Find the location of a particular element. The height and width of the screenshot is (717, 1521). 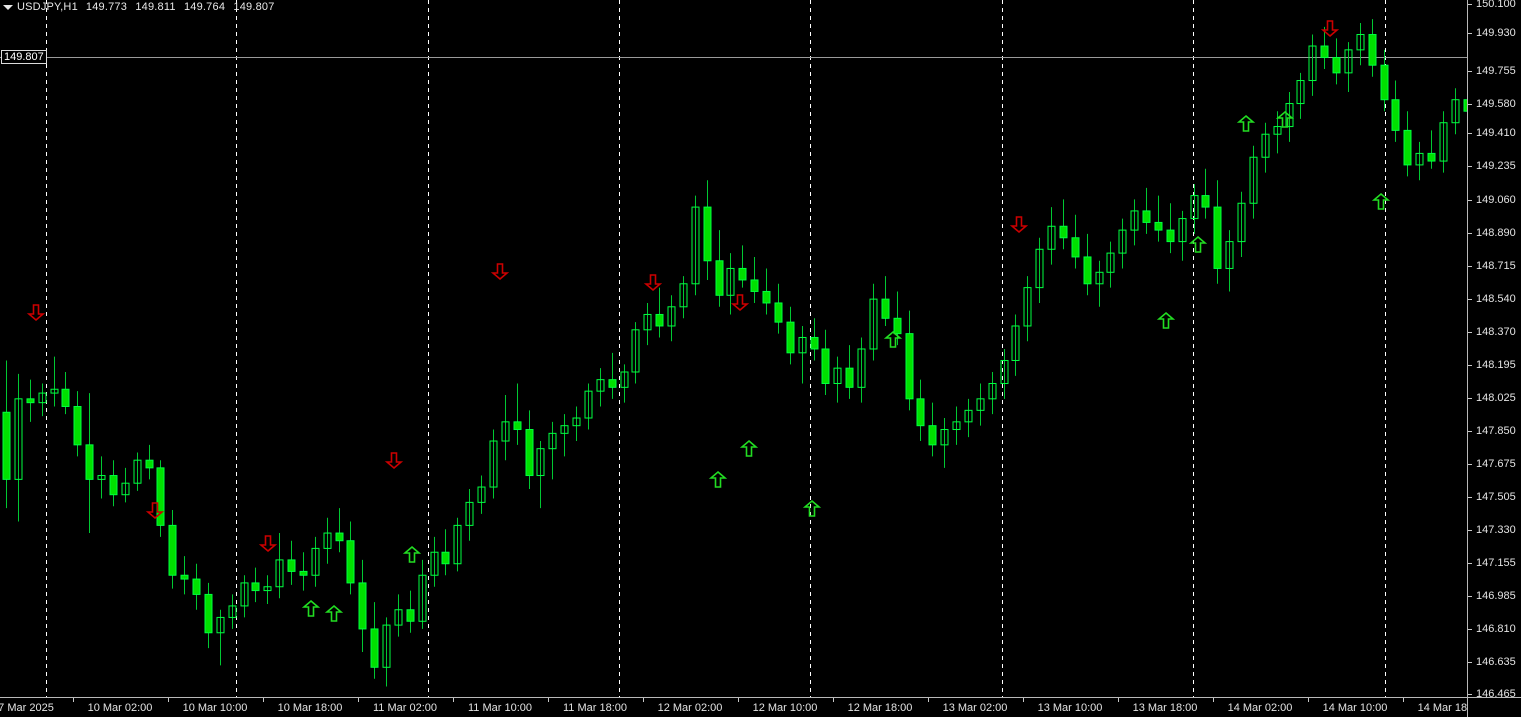

price-tick-label: 146.635 is located at coordinates (1496, 662).